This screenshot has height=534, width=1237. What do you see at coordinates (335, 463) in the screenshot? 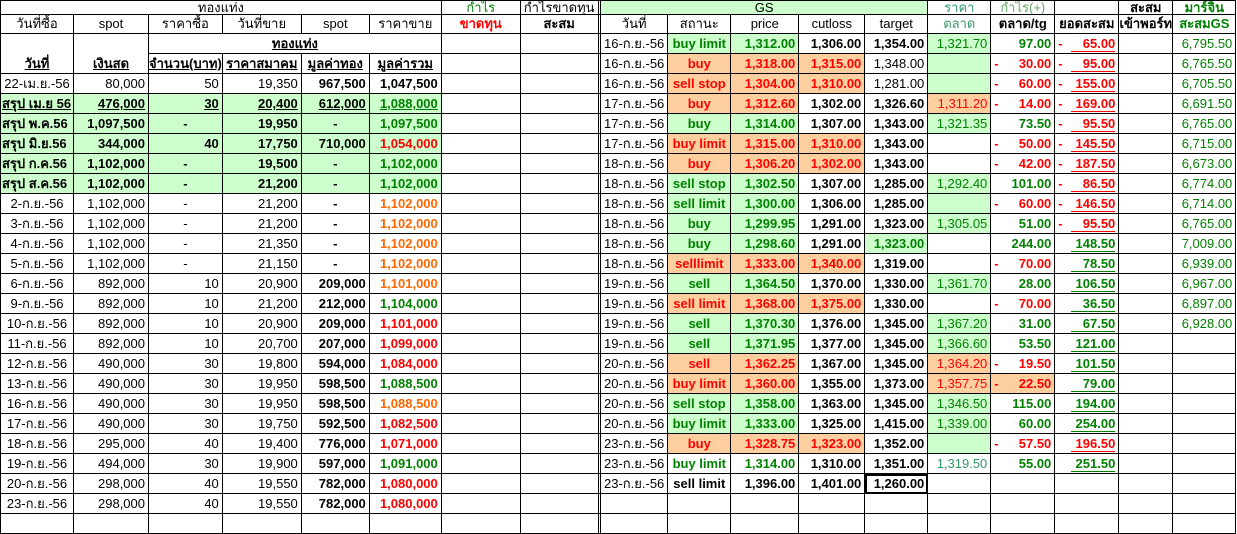
I see `gold-value-cell: 597,000` at bounding box center [335, 463].